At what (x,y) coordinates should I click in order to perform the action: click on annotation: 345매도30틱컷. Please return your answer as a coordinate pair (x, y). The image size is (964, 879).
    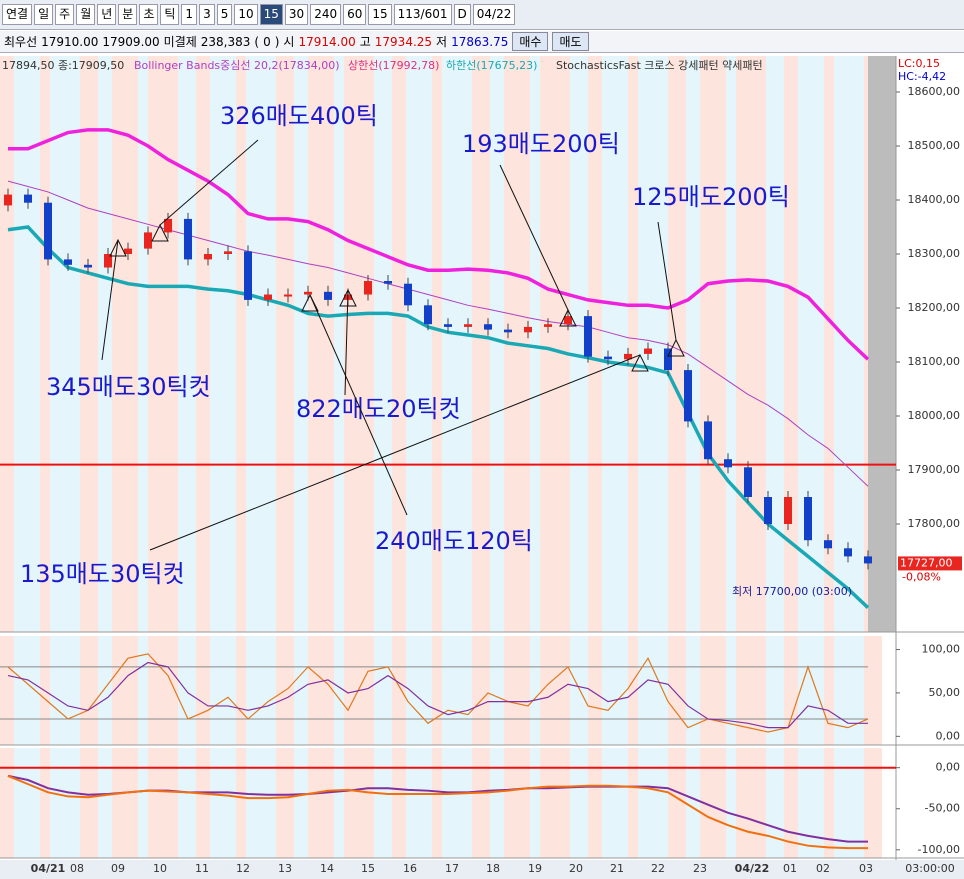
    Looking at the image, I should click on (128, 387).